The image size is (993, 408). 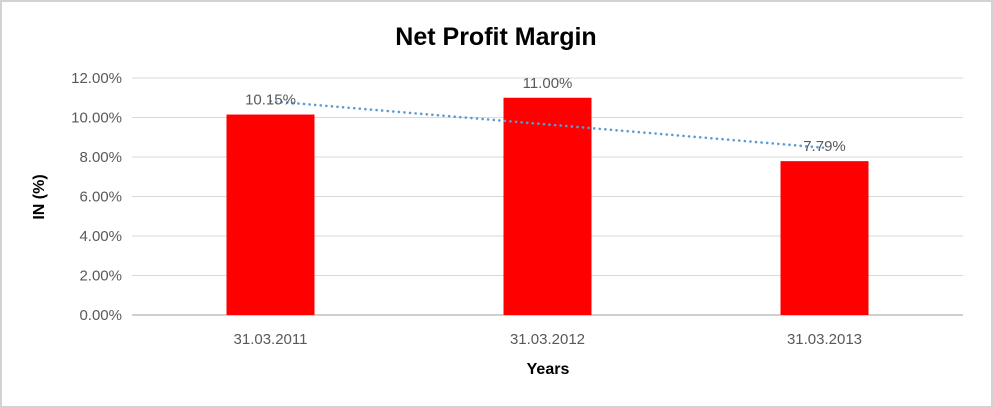 I want to click on bar-value-label: 10.15%, so click(x=270, y=100).